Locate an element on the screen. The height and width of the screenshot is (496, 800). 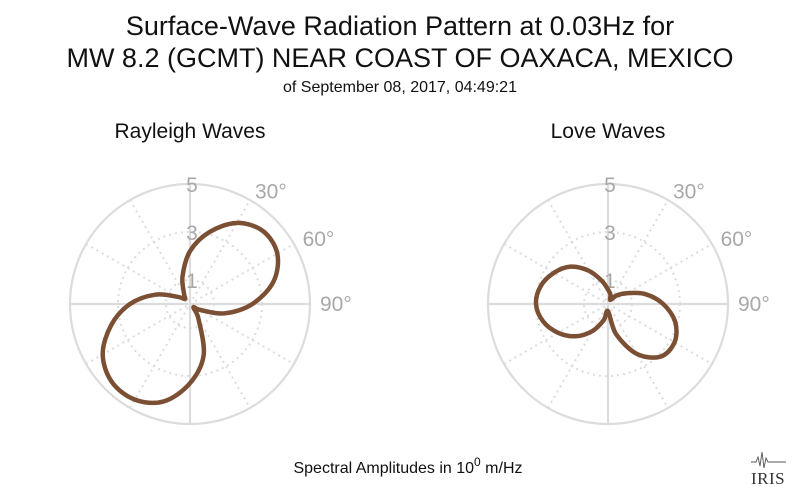
rayleigh-angle-tick-30: 30° is located at coordinates (271, 191).